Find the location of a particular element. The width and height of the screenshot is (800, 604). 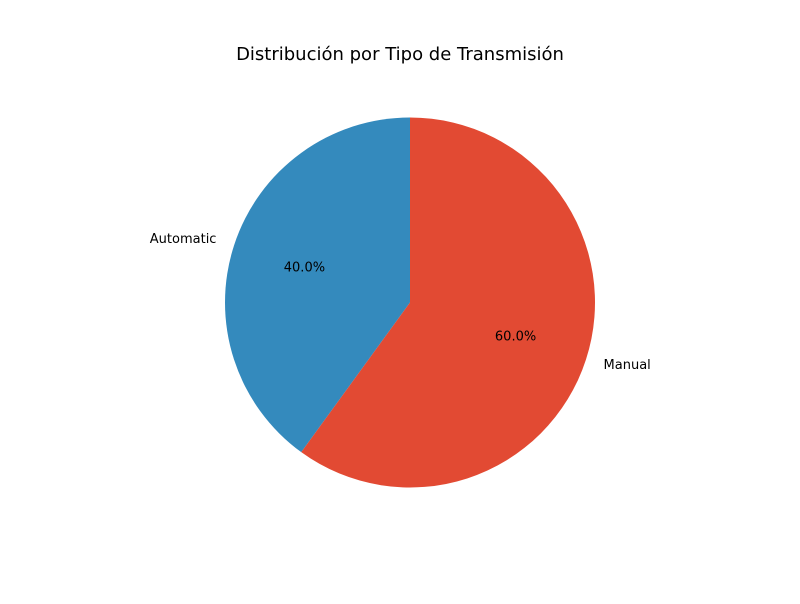

pie-slice-automatic is located at coordinates (317, 285).